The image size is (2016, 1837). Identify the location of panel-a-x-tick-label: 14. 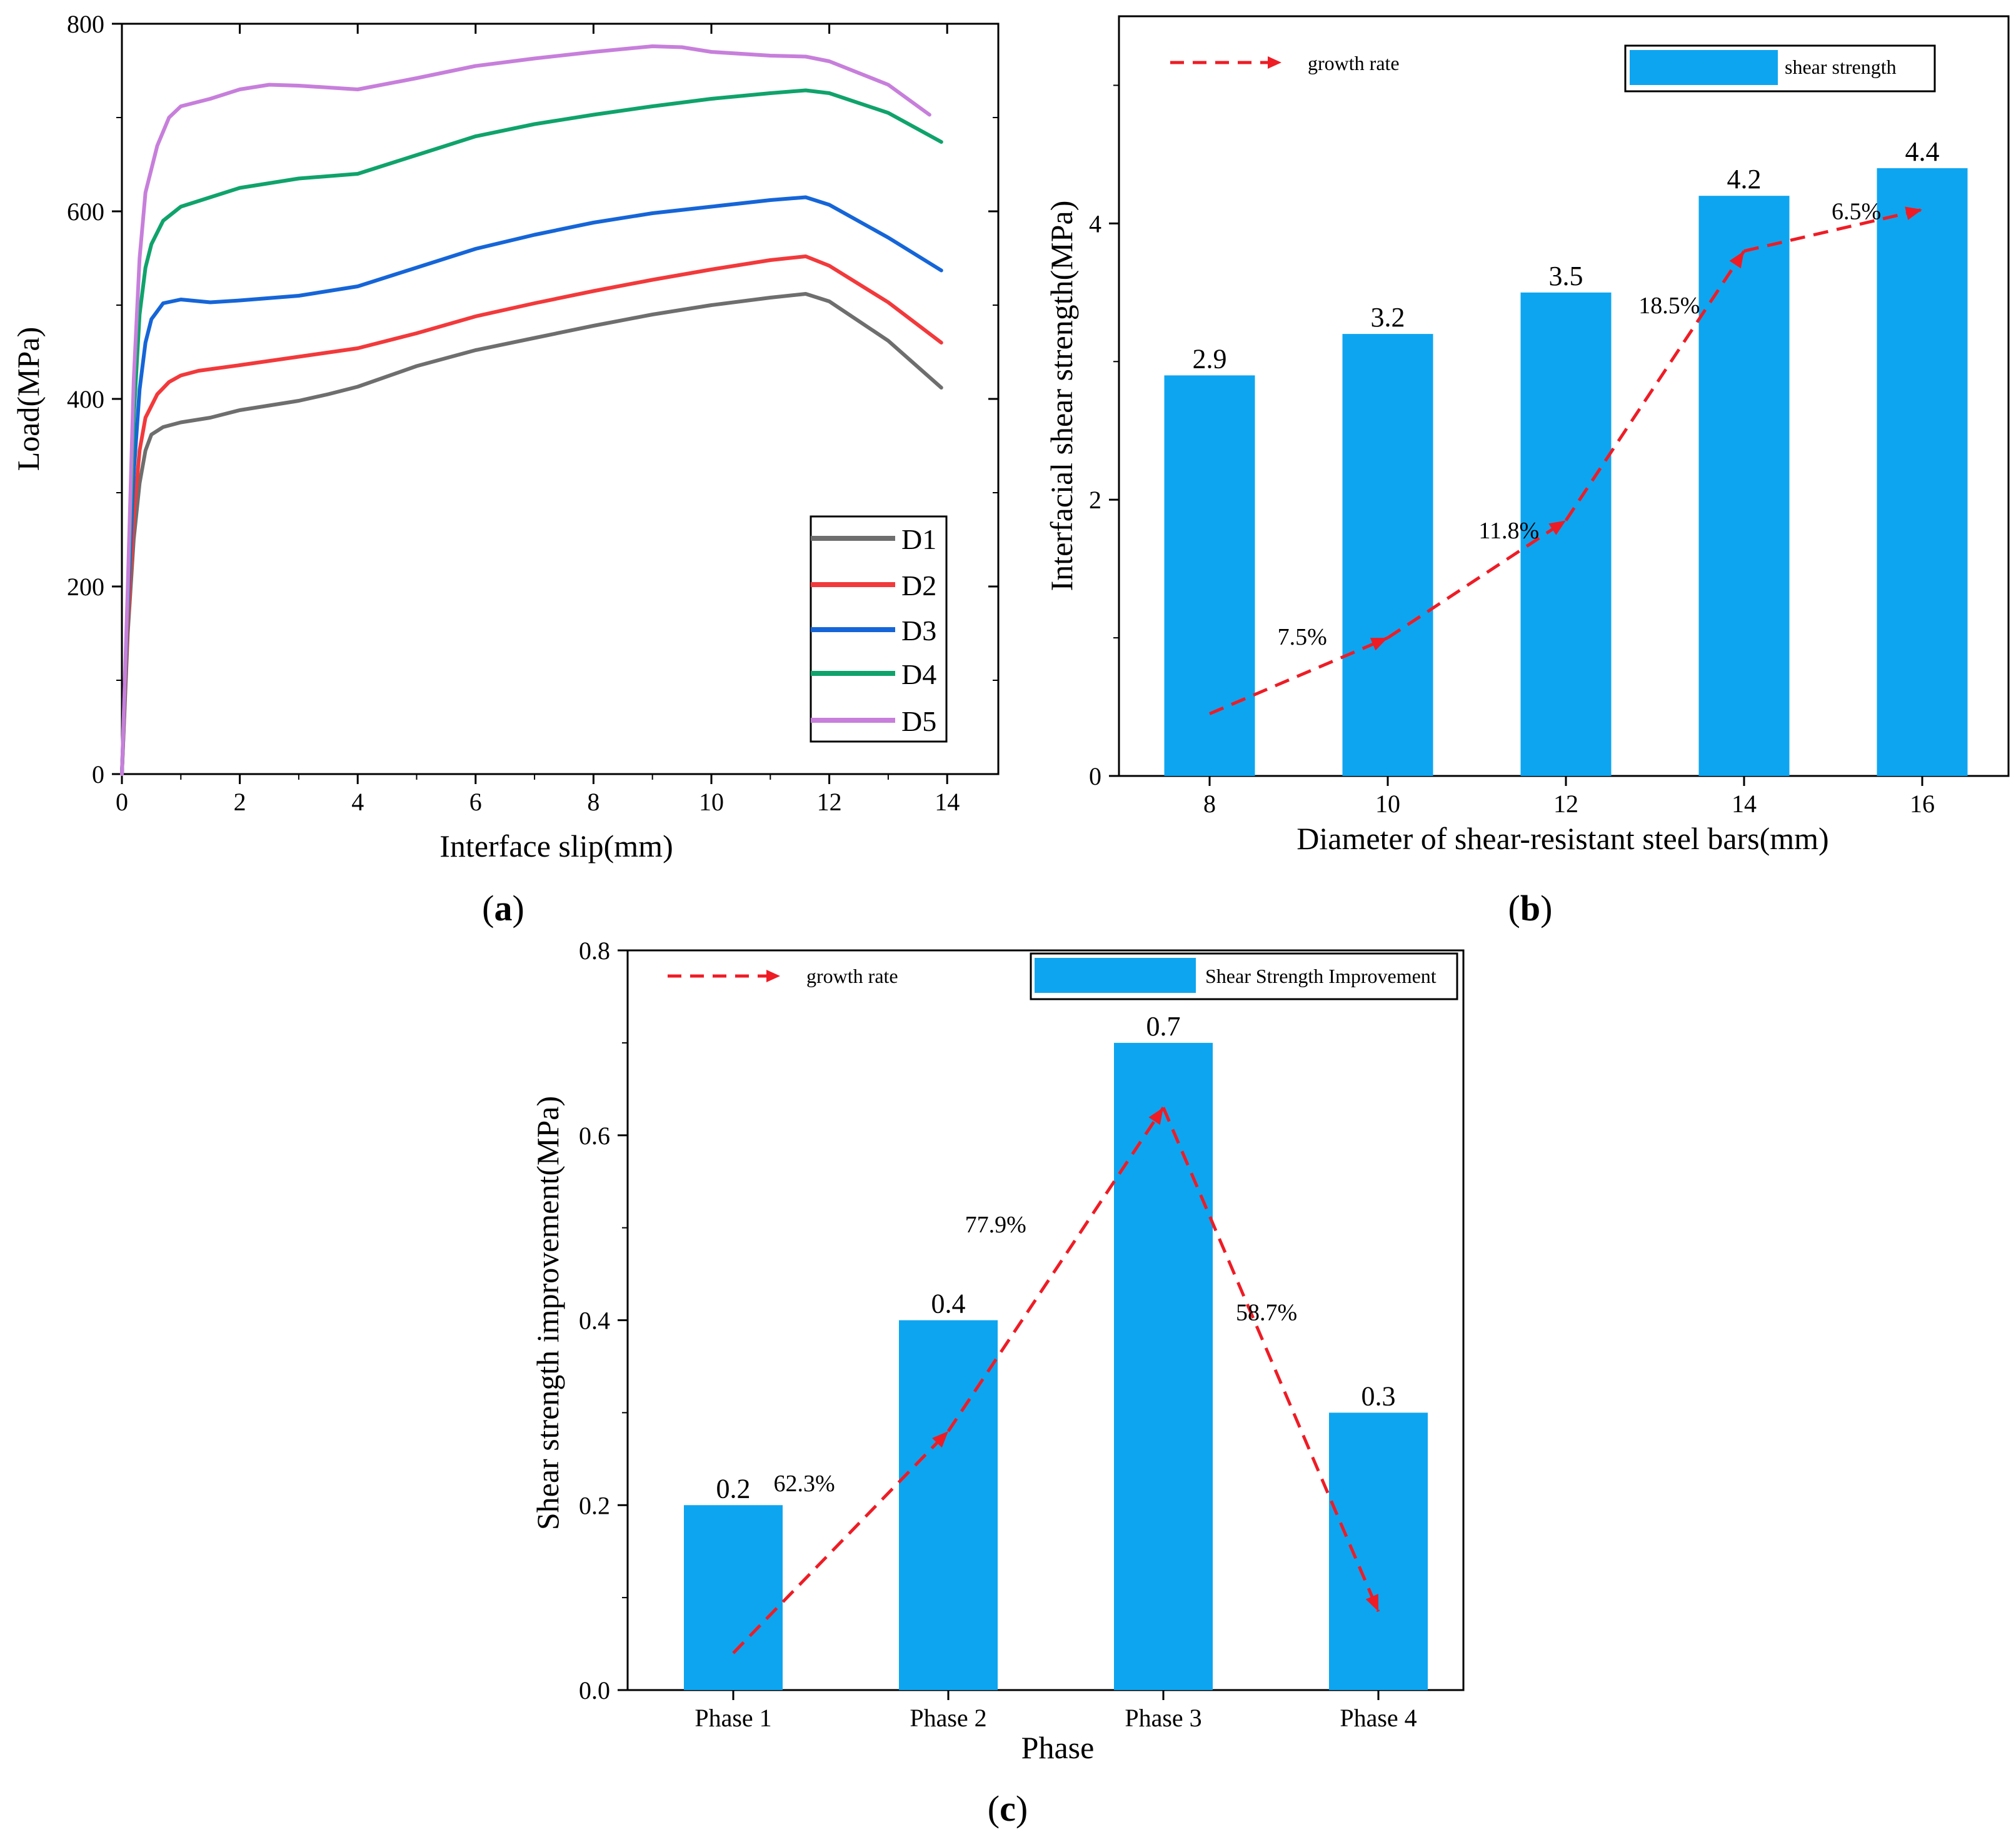
(947, 802).